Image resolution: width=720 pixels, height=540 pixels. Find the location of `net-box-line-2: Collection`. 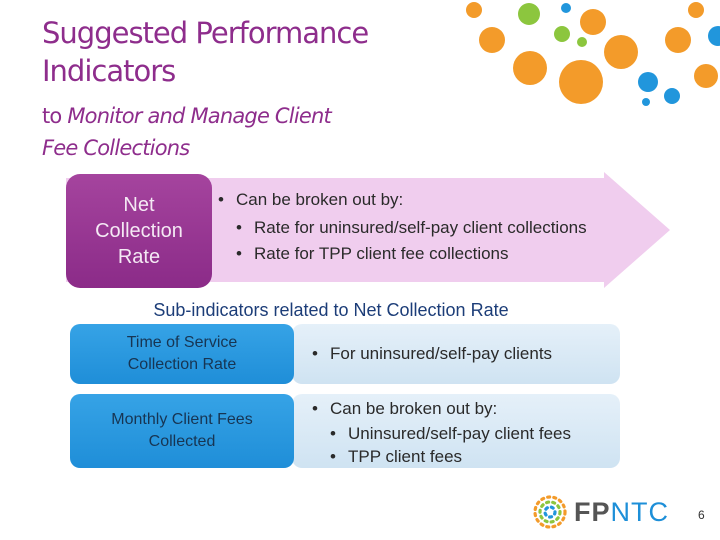

net-box-line-2: Collection is located at coordinates (139, 231).